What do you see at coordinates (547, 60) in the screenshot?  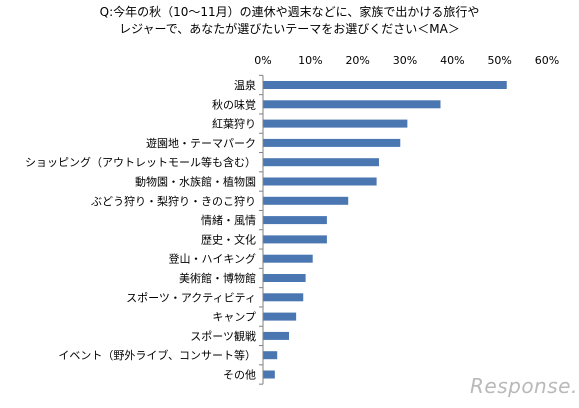 I see `x-tick-label: 60%` at bounding box center [547, 60].